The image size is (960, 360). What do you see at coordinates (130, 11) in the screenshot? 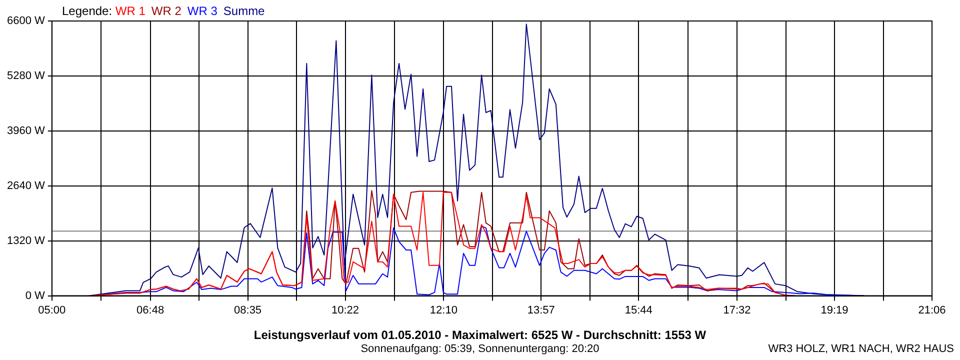
I see `text: WR 1` at bounding box center [130, 11].